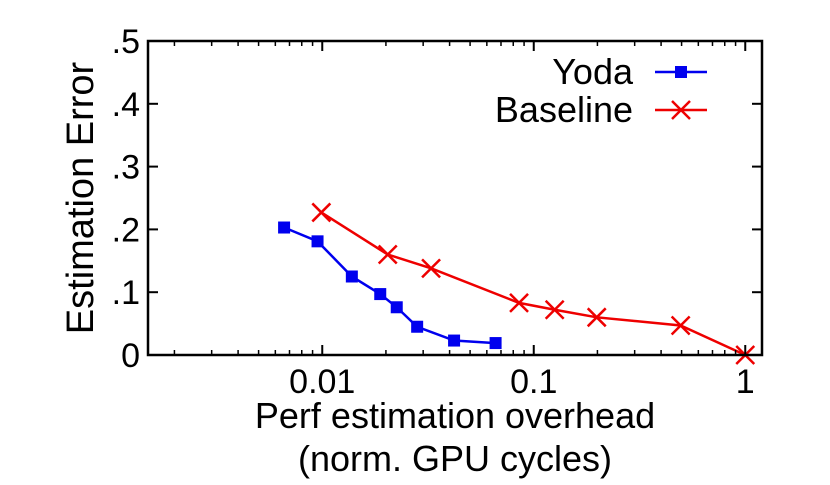  I want to click on legend-marker-baseline, so click(681, 110).